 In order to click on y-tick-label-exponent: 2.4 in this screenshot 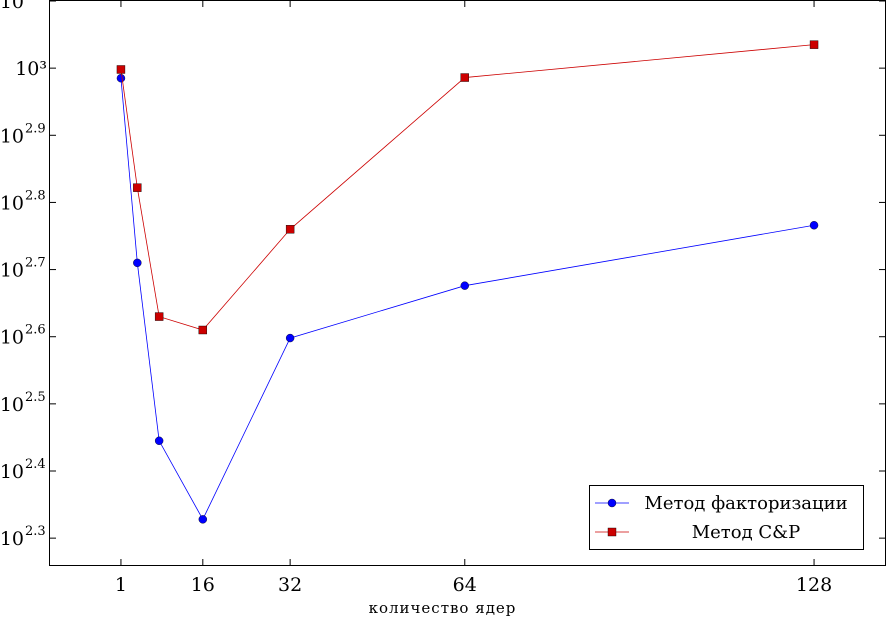, I will do `click(35, 464)`.